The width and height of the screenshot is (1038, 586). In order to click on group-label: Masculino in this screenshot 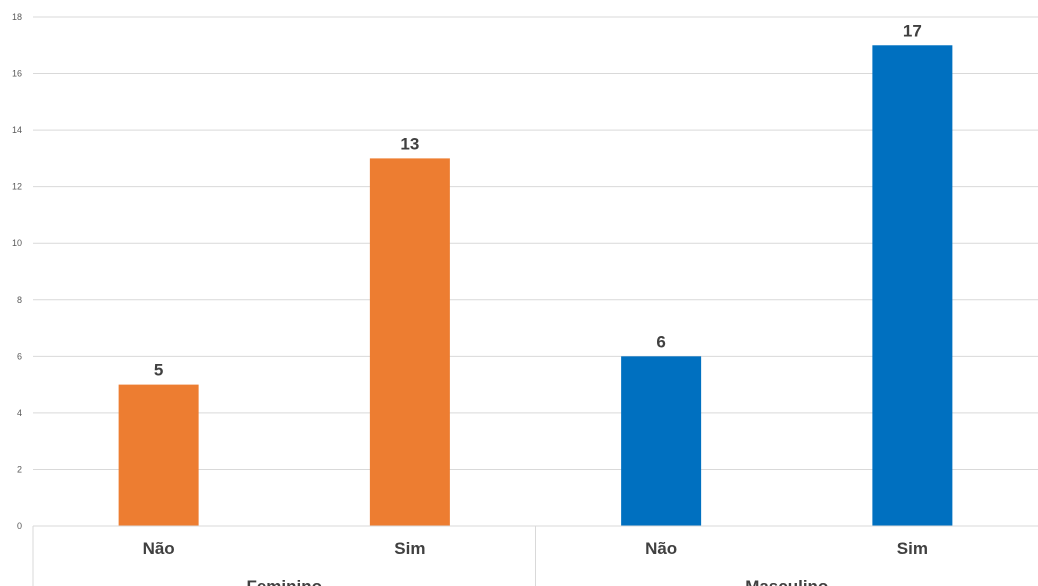, I will do `click(786, 581)`.